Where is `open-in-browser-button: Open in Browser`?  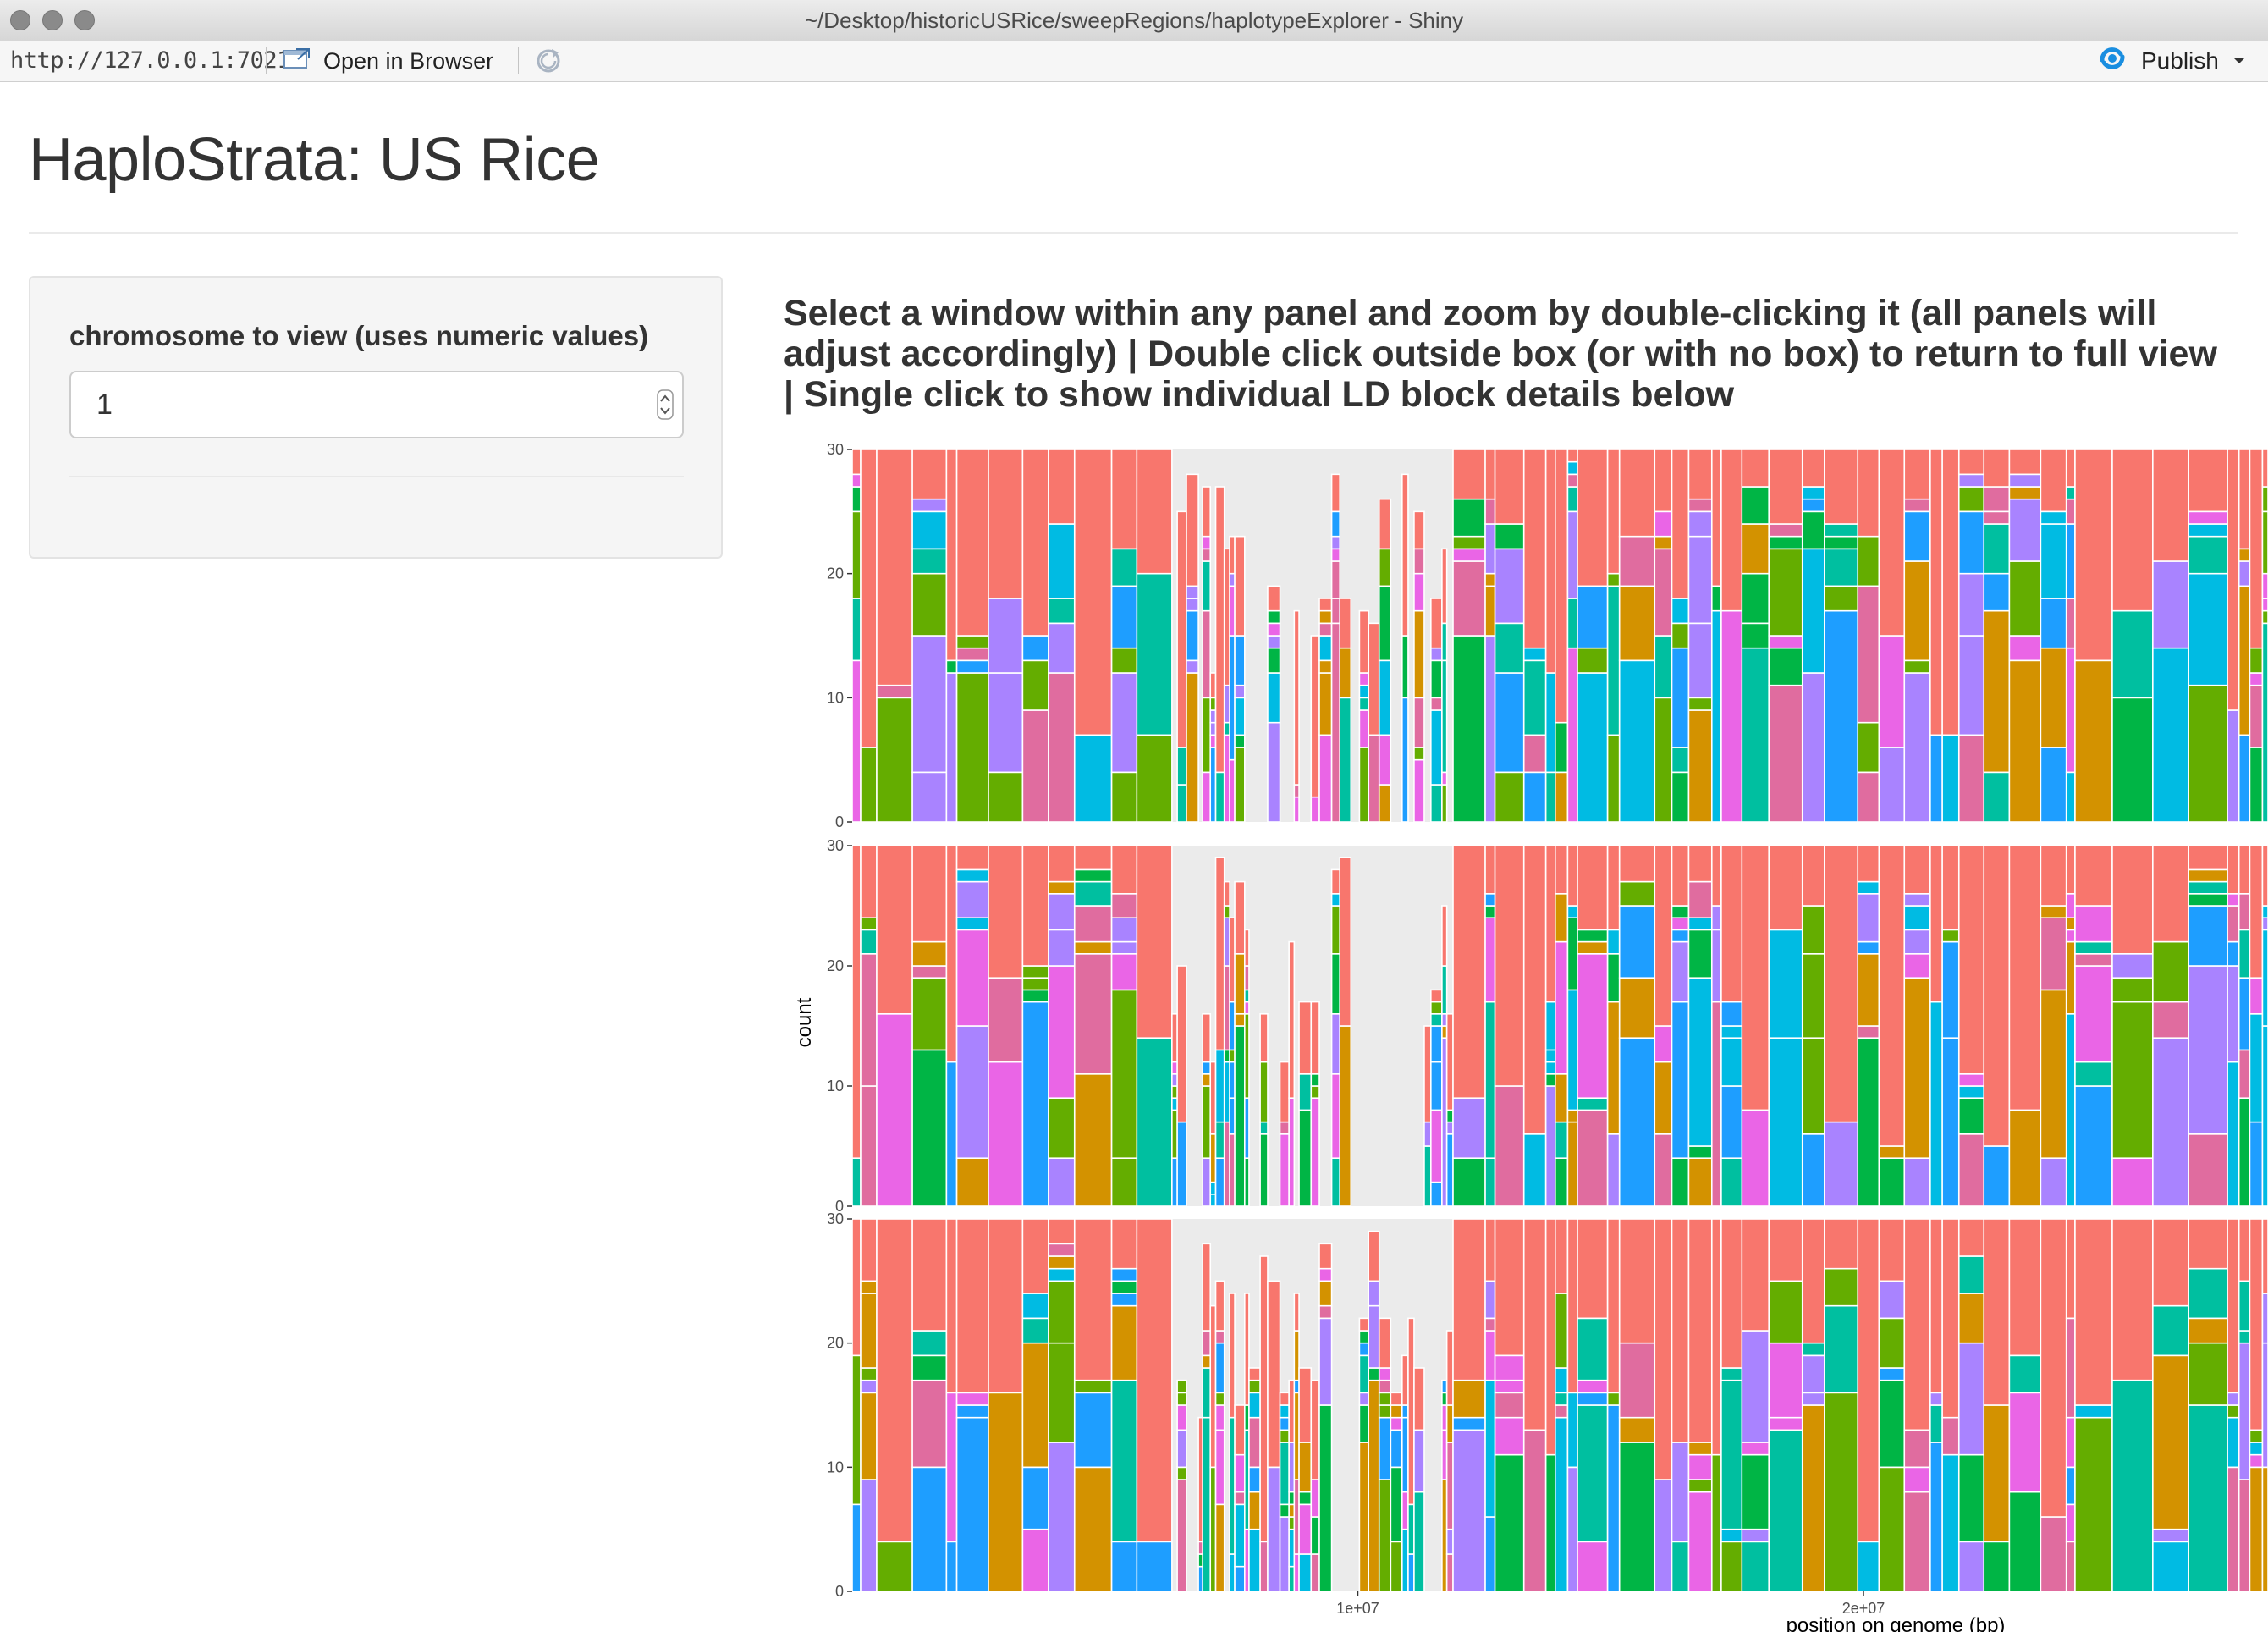
open-in-browser-button: Open in Browser is located at coordinates (388, 61).